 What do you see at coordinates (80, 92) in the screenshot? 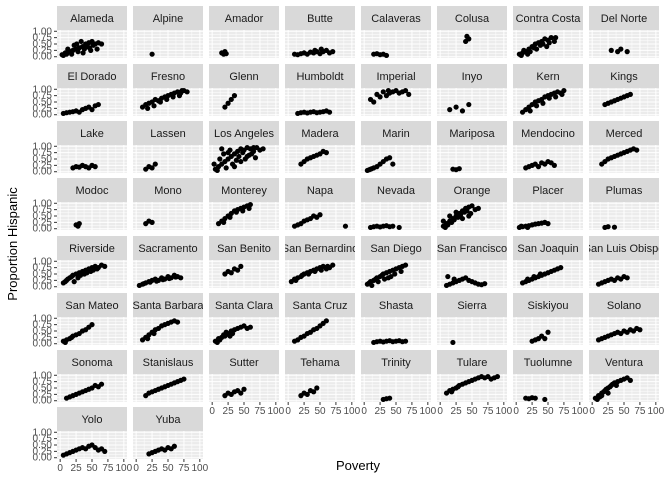
I see `facet-panel: El Dorado 0.000.250.500.751.00` at bounding box center [80, 92].